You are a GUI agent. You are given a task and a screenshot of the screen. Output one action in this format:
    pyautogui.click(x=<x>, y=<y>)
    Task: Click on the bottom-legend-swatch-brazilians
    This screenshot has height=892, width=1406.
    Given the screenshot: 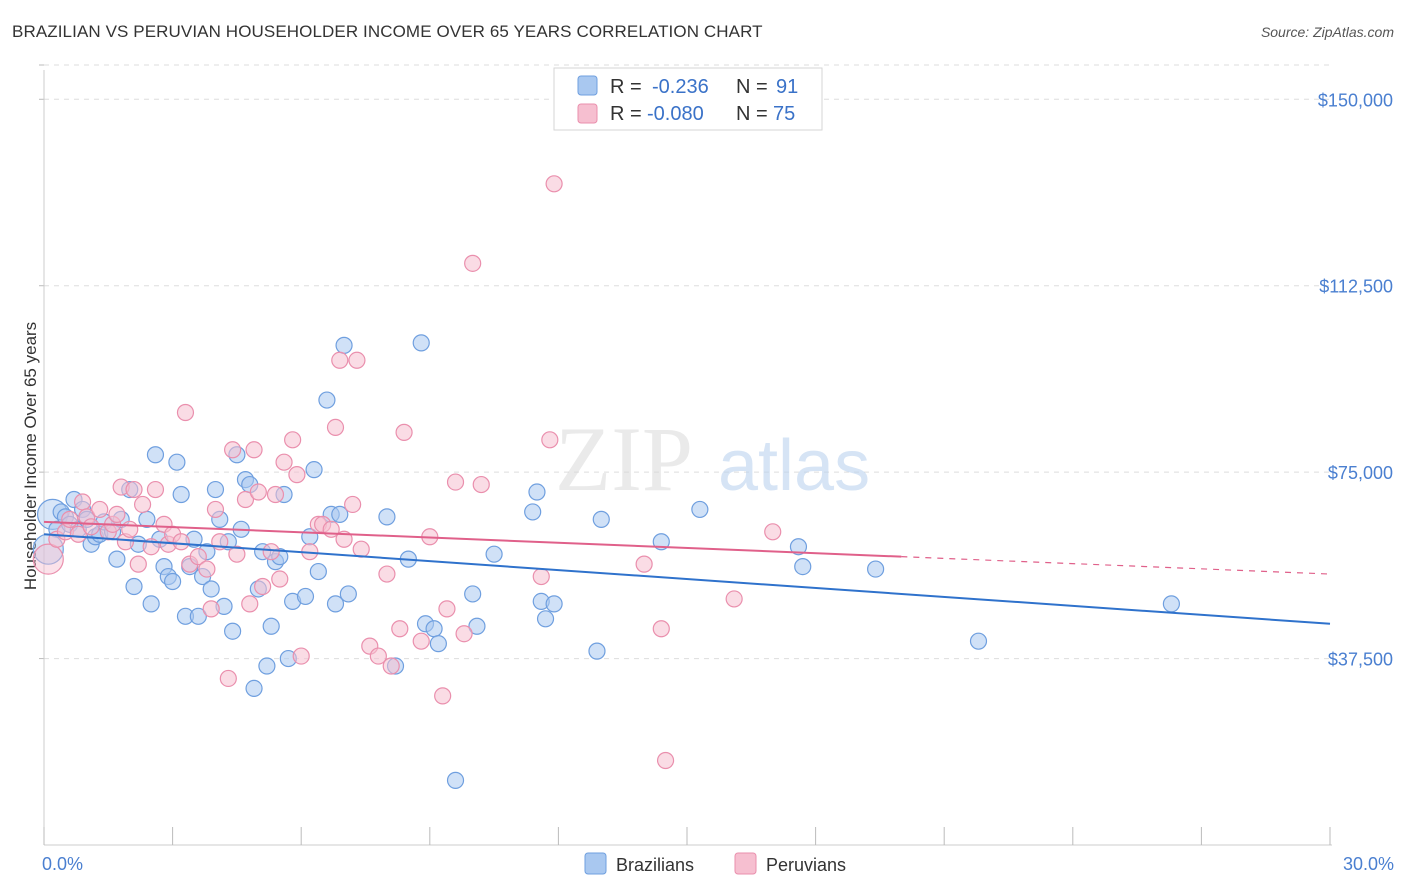 What is the action you would take?
    pyautogui.click(x=595, y=863)
    